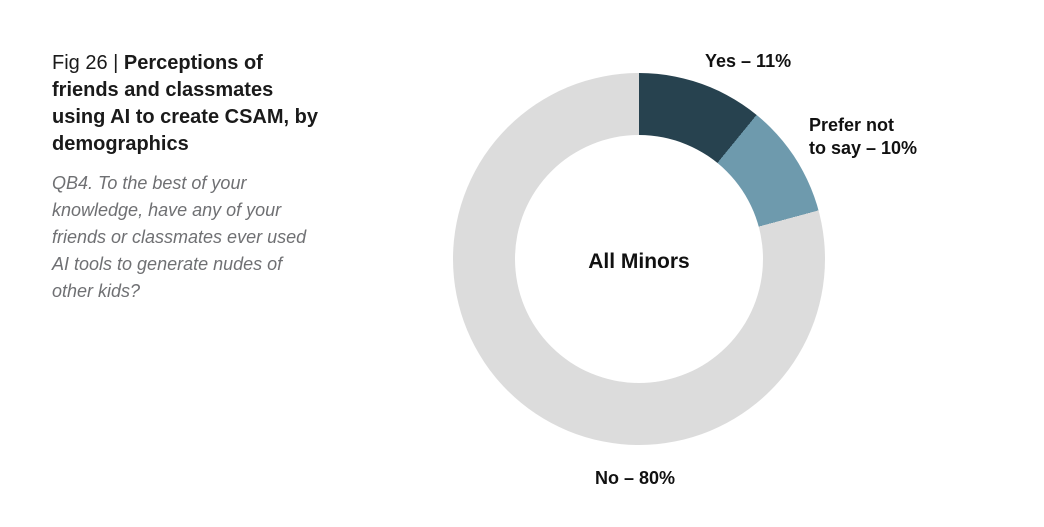  I want to click on slice-label-no: No – 80%, so click(635, 478).